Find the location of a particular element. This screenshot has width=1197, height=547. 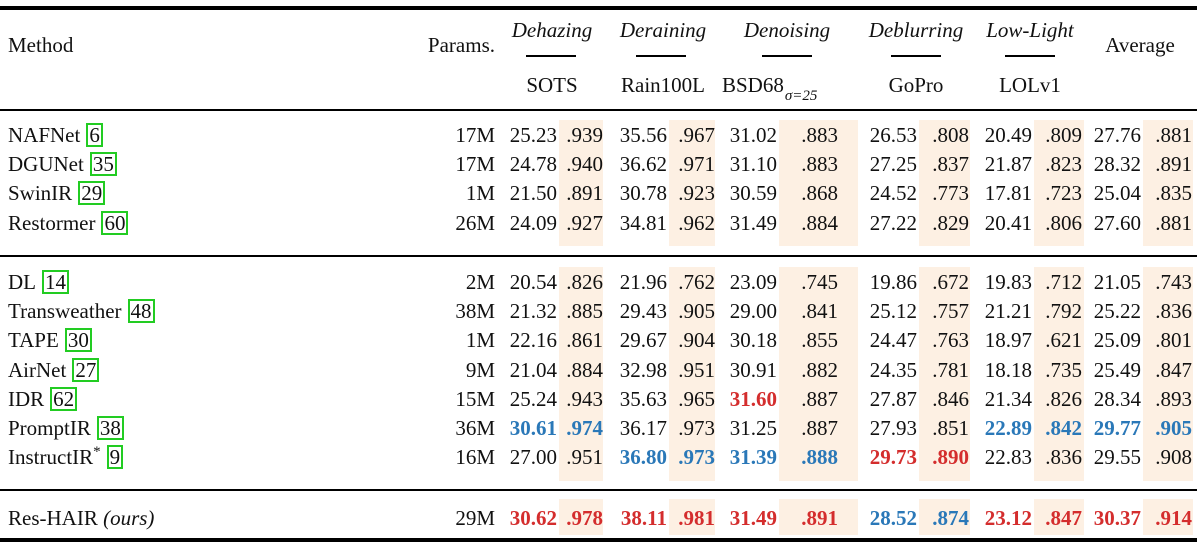

shade-avg-ssim is located at coordinates (1168, 374).